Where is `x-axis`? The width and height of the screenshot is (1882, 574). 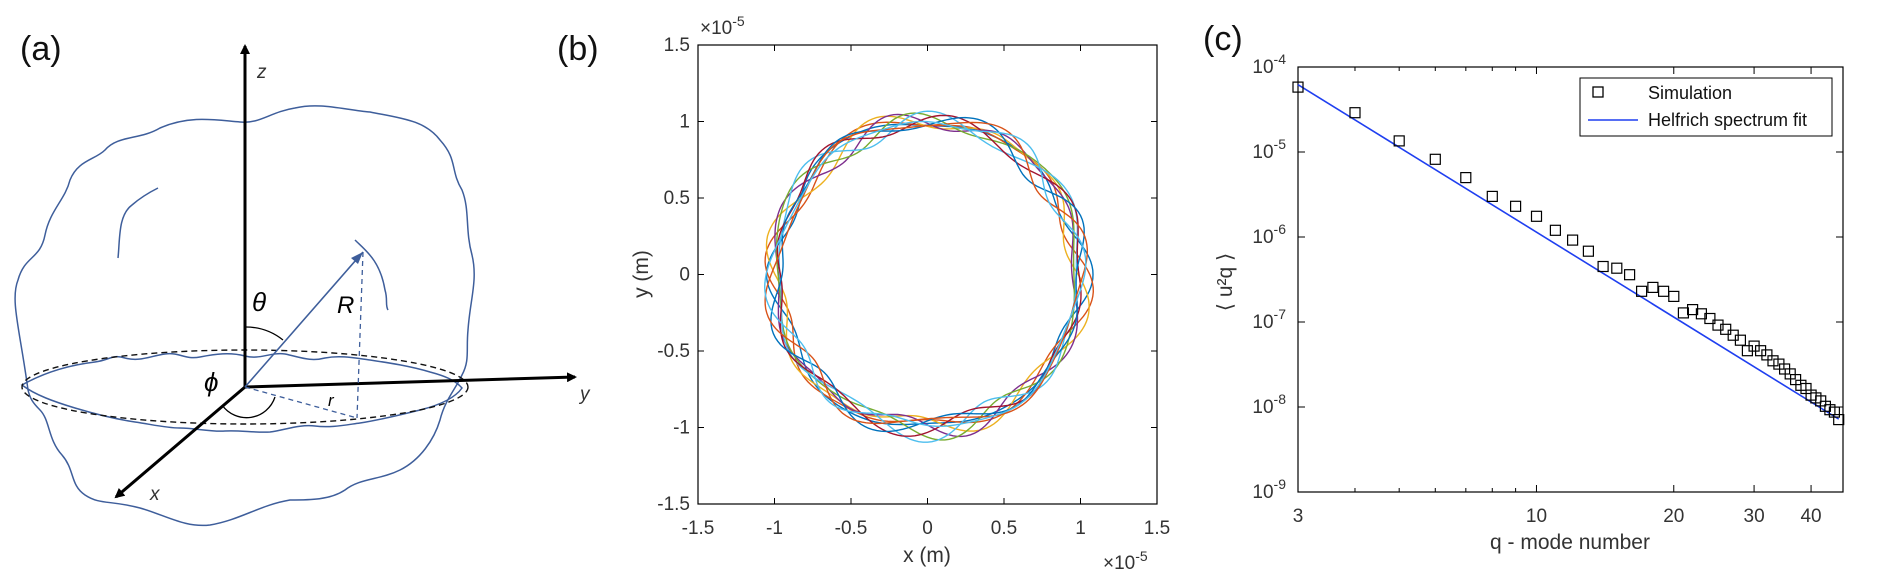
x-axis is located at coordinates (180, 442).